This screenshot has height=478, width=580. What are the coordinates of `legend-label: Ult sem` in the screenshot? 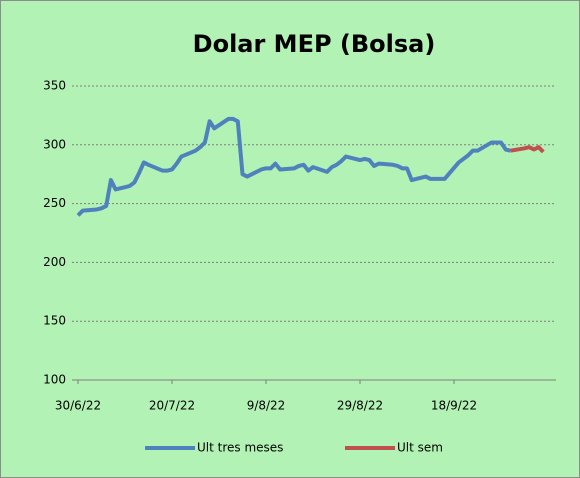 It's located at (420, 448).